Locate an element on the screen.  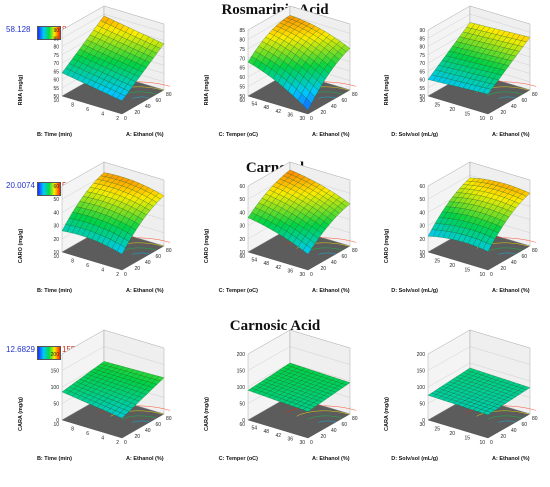
y-tick-label: 42 is located at coordinates (278, 436).